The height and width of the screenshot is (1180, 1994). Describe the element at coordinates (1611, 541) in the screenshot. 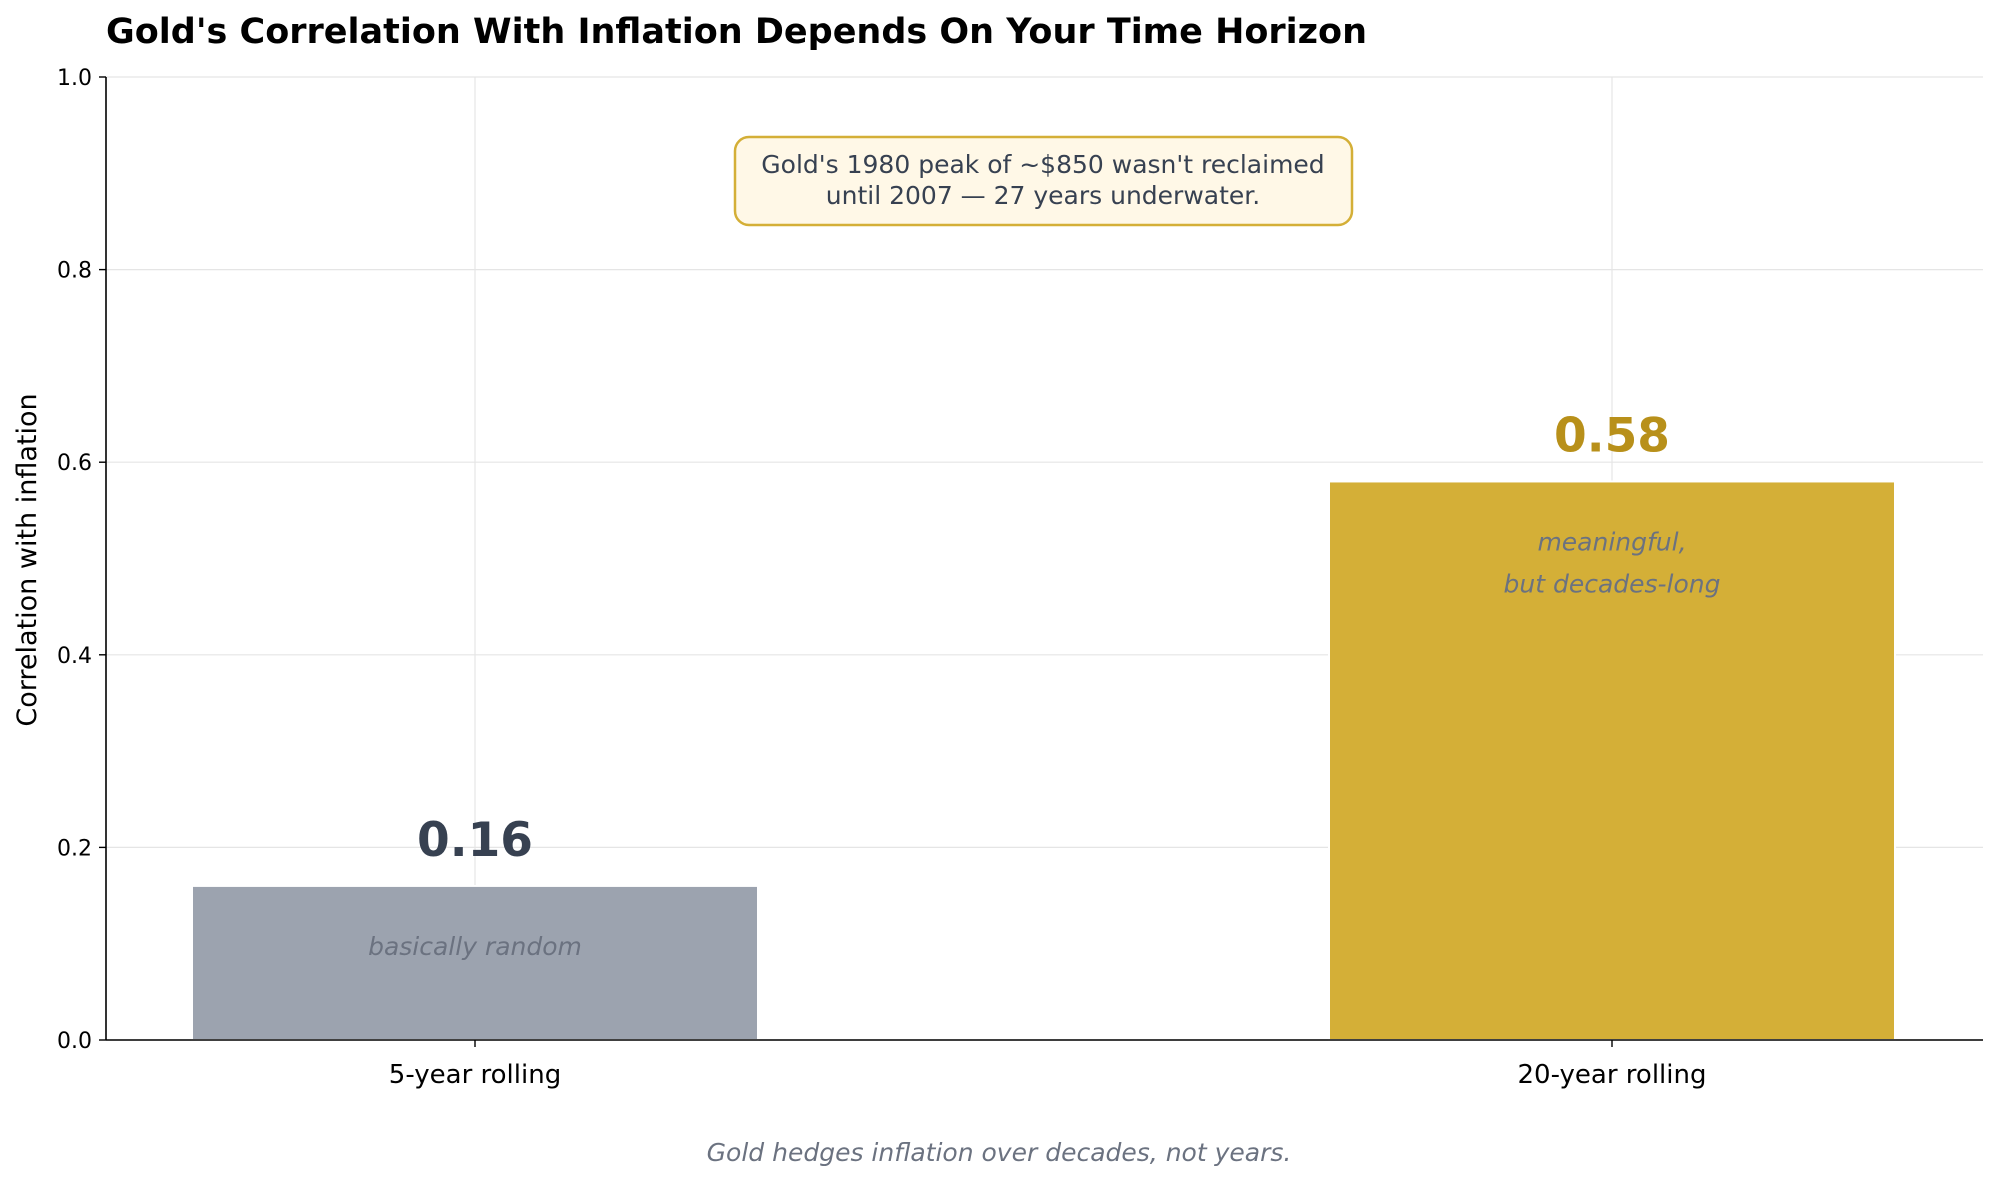

I see `bar-annotation-2: meaningful,` at that location.